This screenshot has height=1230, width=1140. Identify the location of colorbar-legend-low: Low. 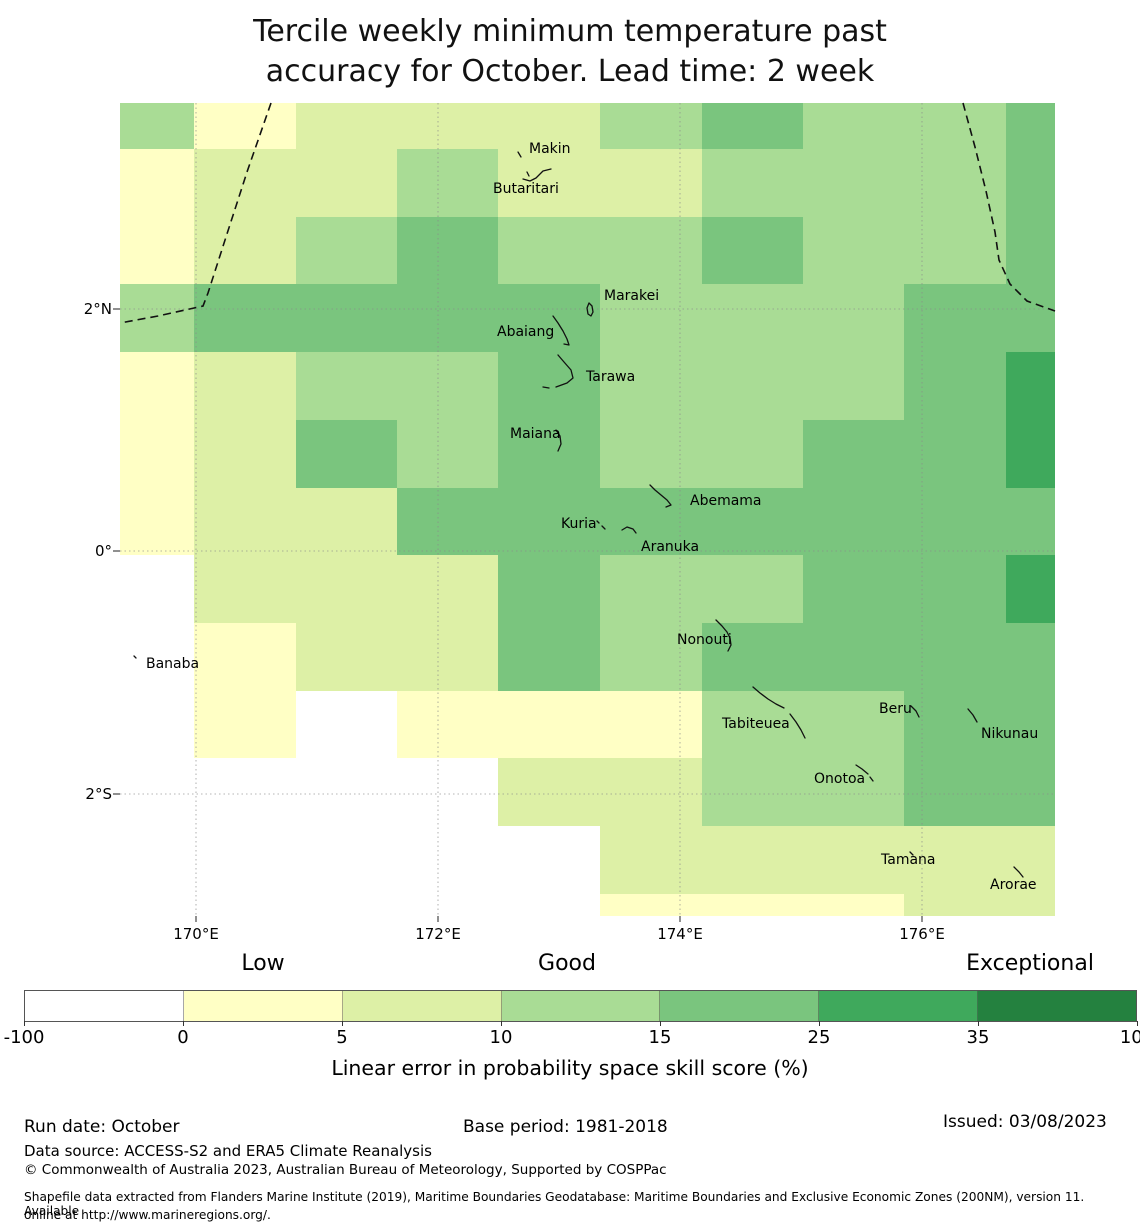
(263, 963).